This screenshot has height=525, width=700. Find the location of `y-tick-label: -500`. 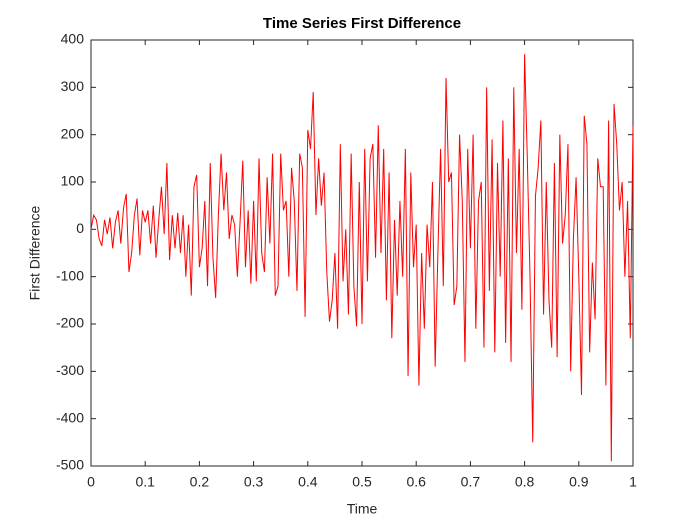

y-tick-label: -500 is located at coordinates (70, 465).